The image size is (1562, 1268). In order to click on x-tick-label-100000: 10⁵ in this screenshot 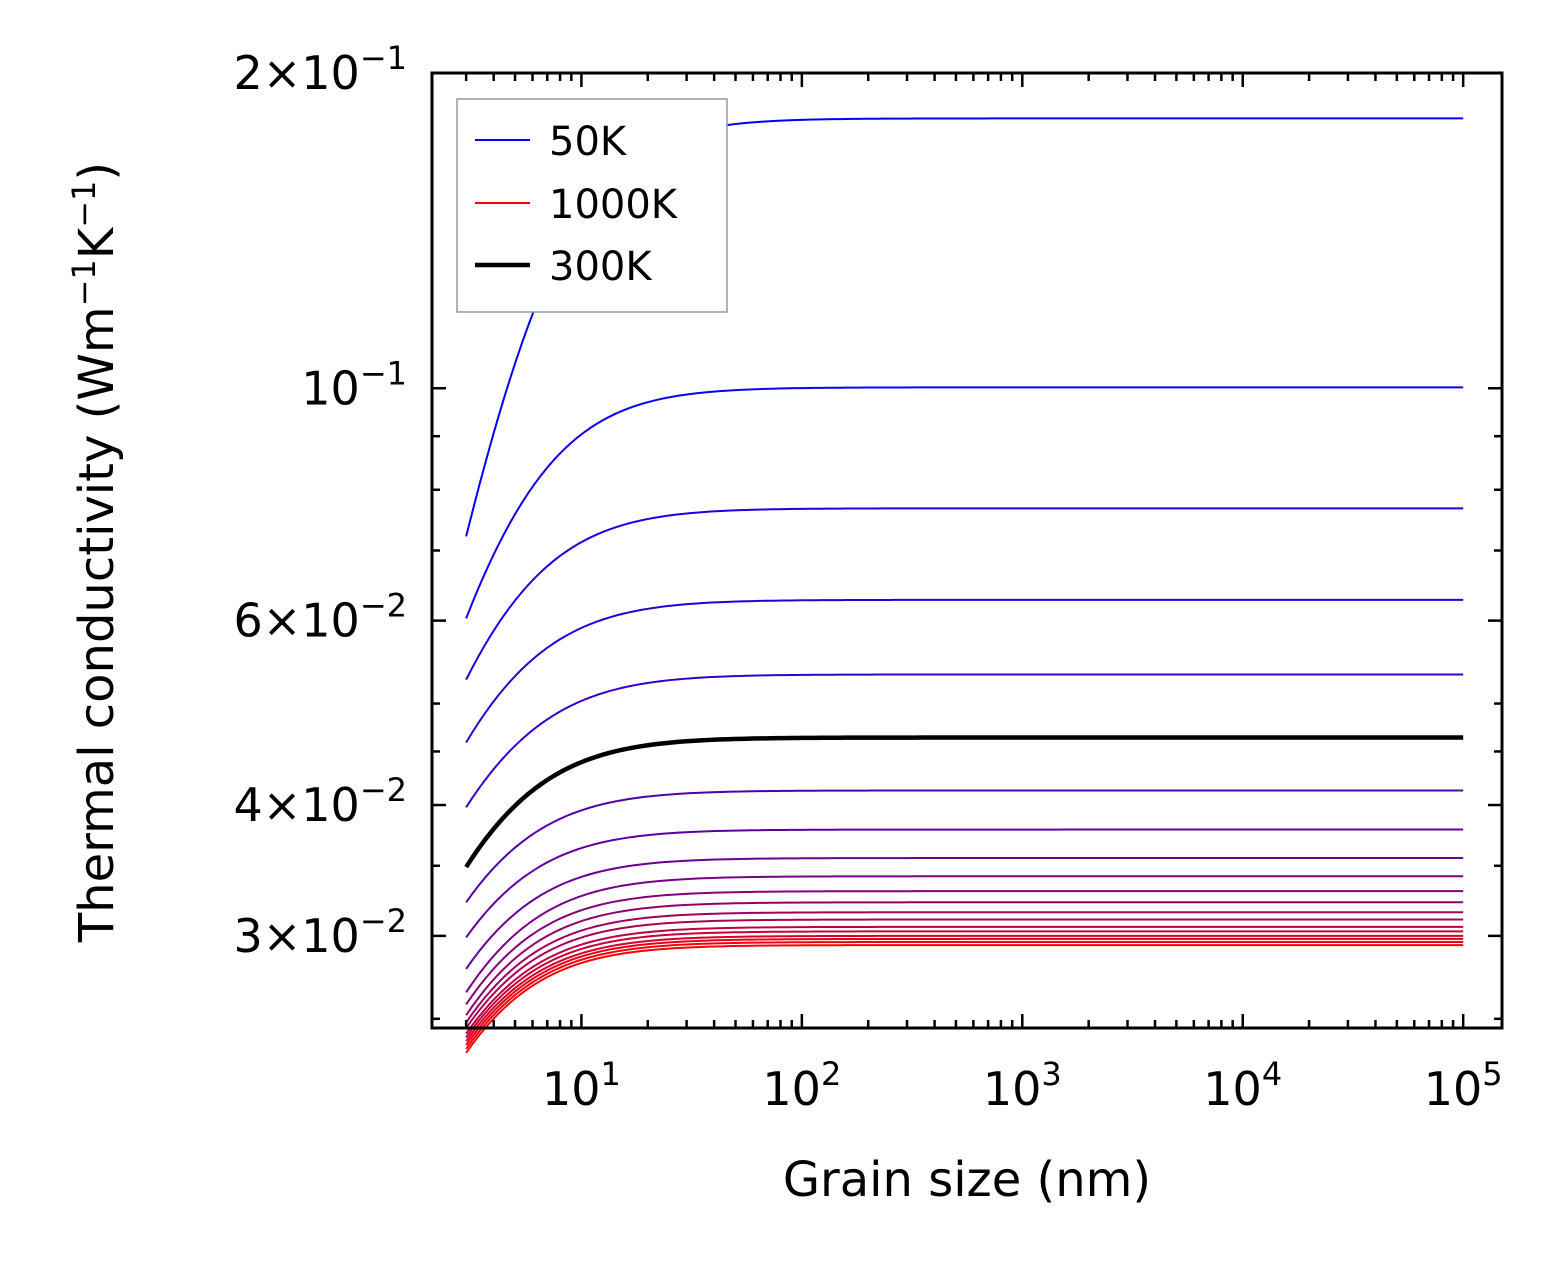, I will do `click(1463, 1085)`.